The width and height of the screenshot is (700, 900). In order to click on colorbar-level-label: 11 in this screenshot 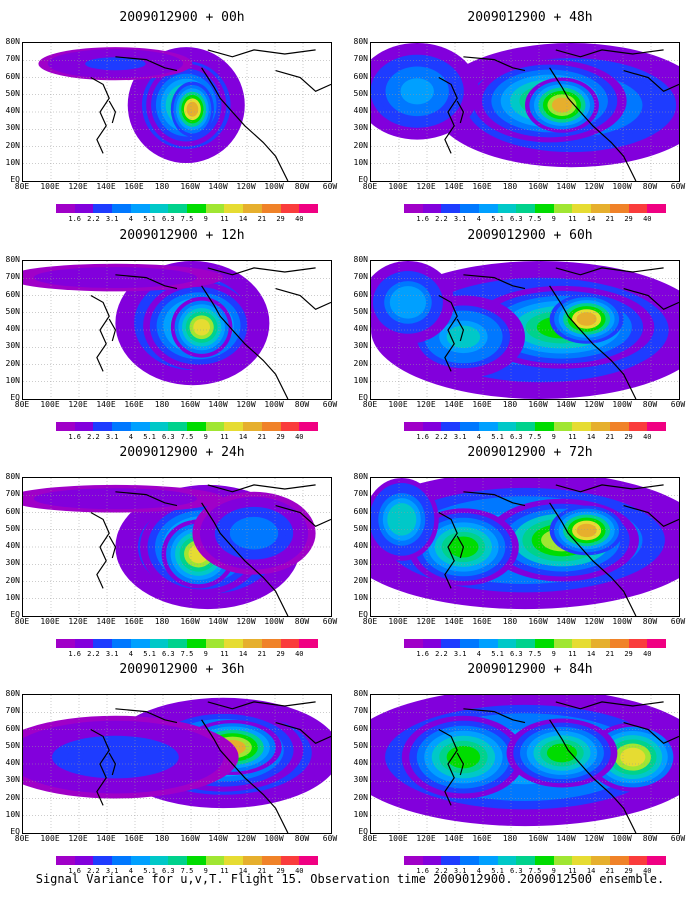, I will do `click(572, 437)`.